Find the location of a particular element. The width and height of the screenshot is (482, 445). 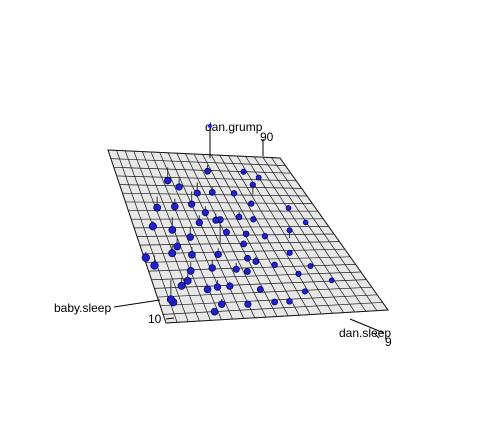

dan-sleep-axis-line is located at coordinates (367, 326).